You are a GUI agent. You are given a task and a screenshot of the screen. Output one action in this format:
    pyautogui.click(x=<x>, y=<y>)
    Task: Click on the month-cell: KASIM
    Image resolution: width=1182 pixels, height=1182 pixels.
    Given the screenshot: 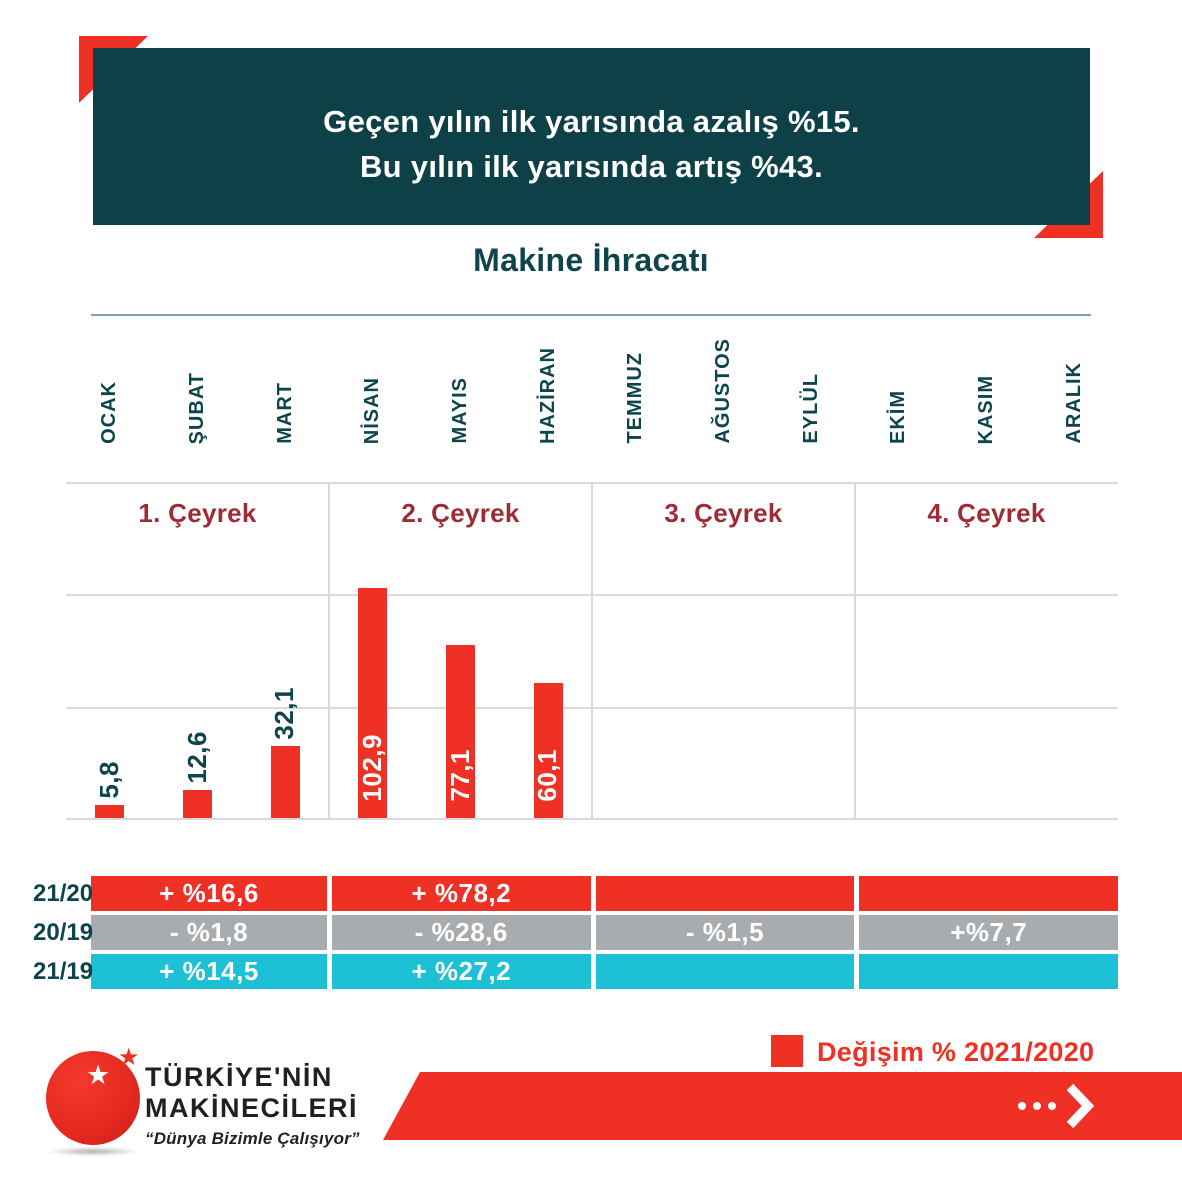 What is the action you would take?
    pyautogui.click(x=987, y=398)
    